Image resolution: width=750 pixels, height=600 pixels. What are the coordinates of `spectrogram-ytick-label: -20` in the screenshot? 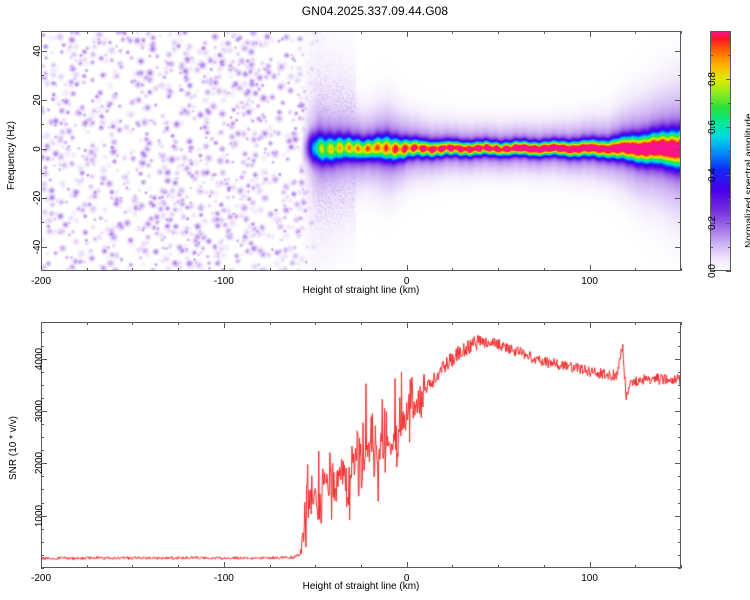 It's located at (37, 197).